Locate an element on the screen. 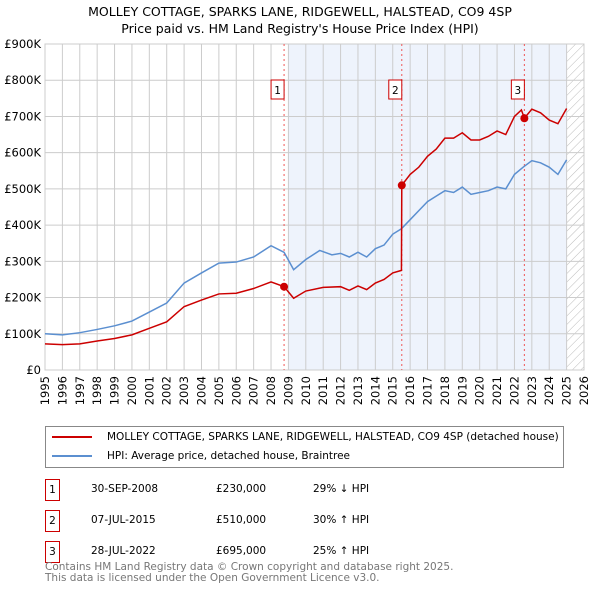 The height and width of the screenshot is (590, 600). x-tick-label: 2004 is located at coordinates (201, 390).